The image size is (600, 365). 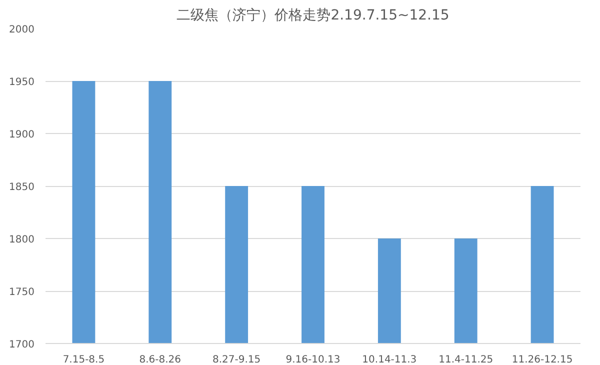 I want to click on x-tick-label: 11.4-11.25, so click(x=466, y=359).